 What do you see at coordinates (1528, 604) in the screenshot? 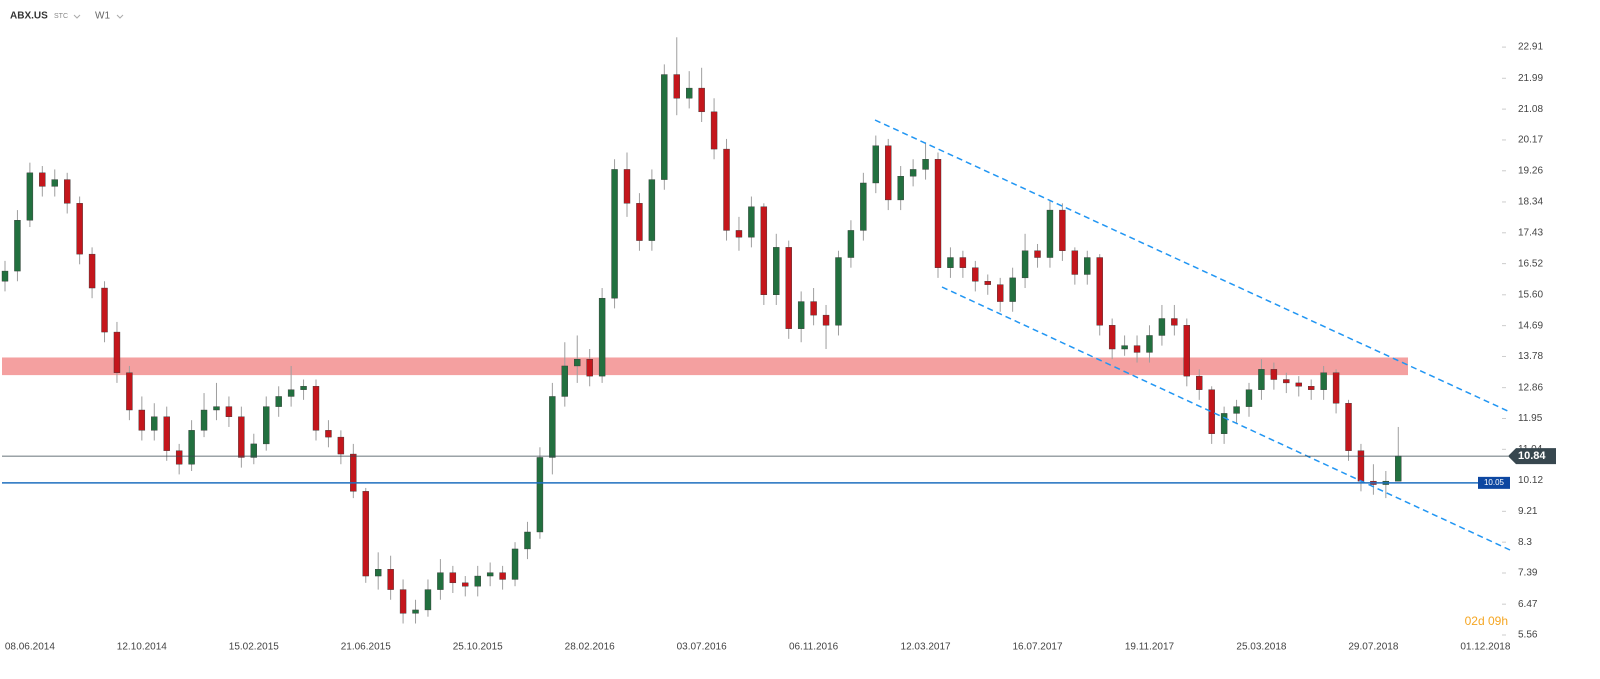
I see `y-tick-label: 6.47` at bounding box center [1528, 604].